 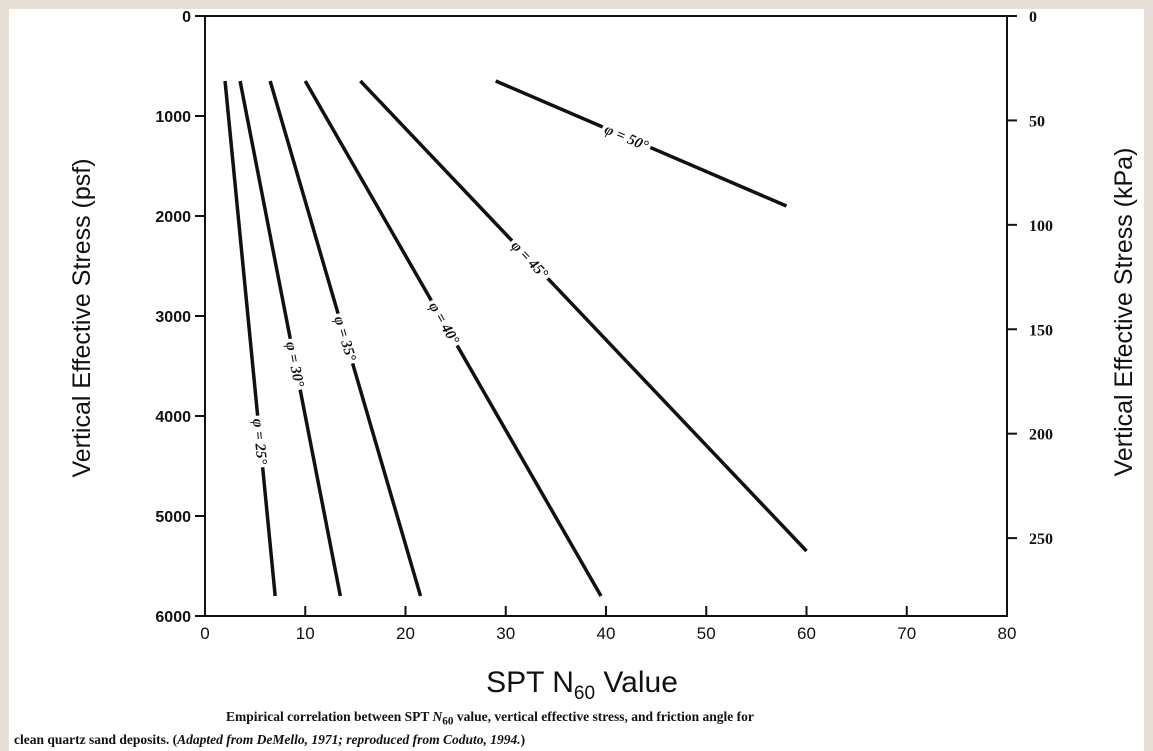 What do you see at coordinates (437, 716) in the screenshot?
I see `caption-n-symbol: N` at bounding box center [437, 716].